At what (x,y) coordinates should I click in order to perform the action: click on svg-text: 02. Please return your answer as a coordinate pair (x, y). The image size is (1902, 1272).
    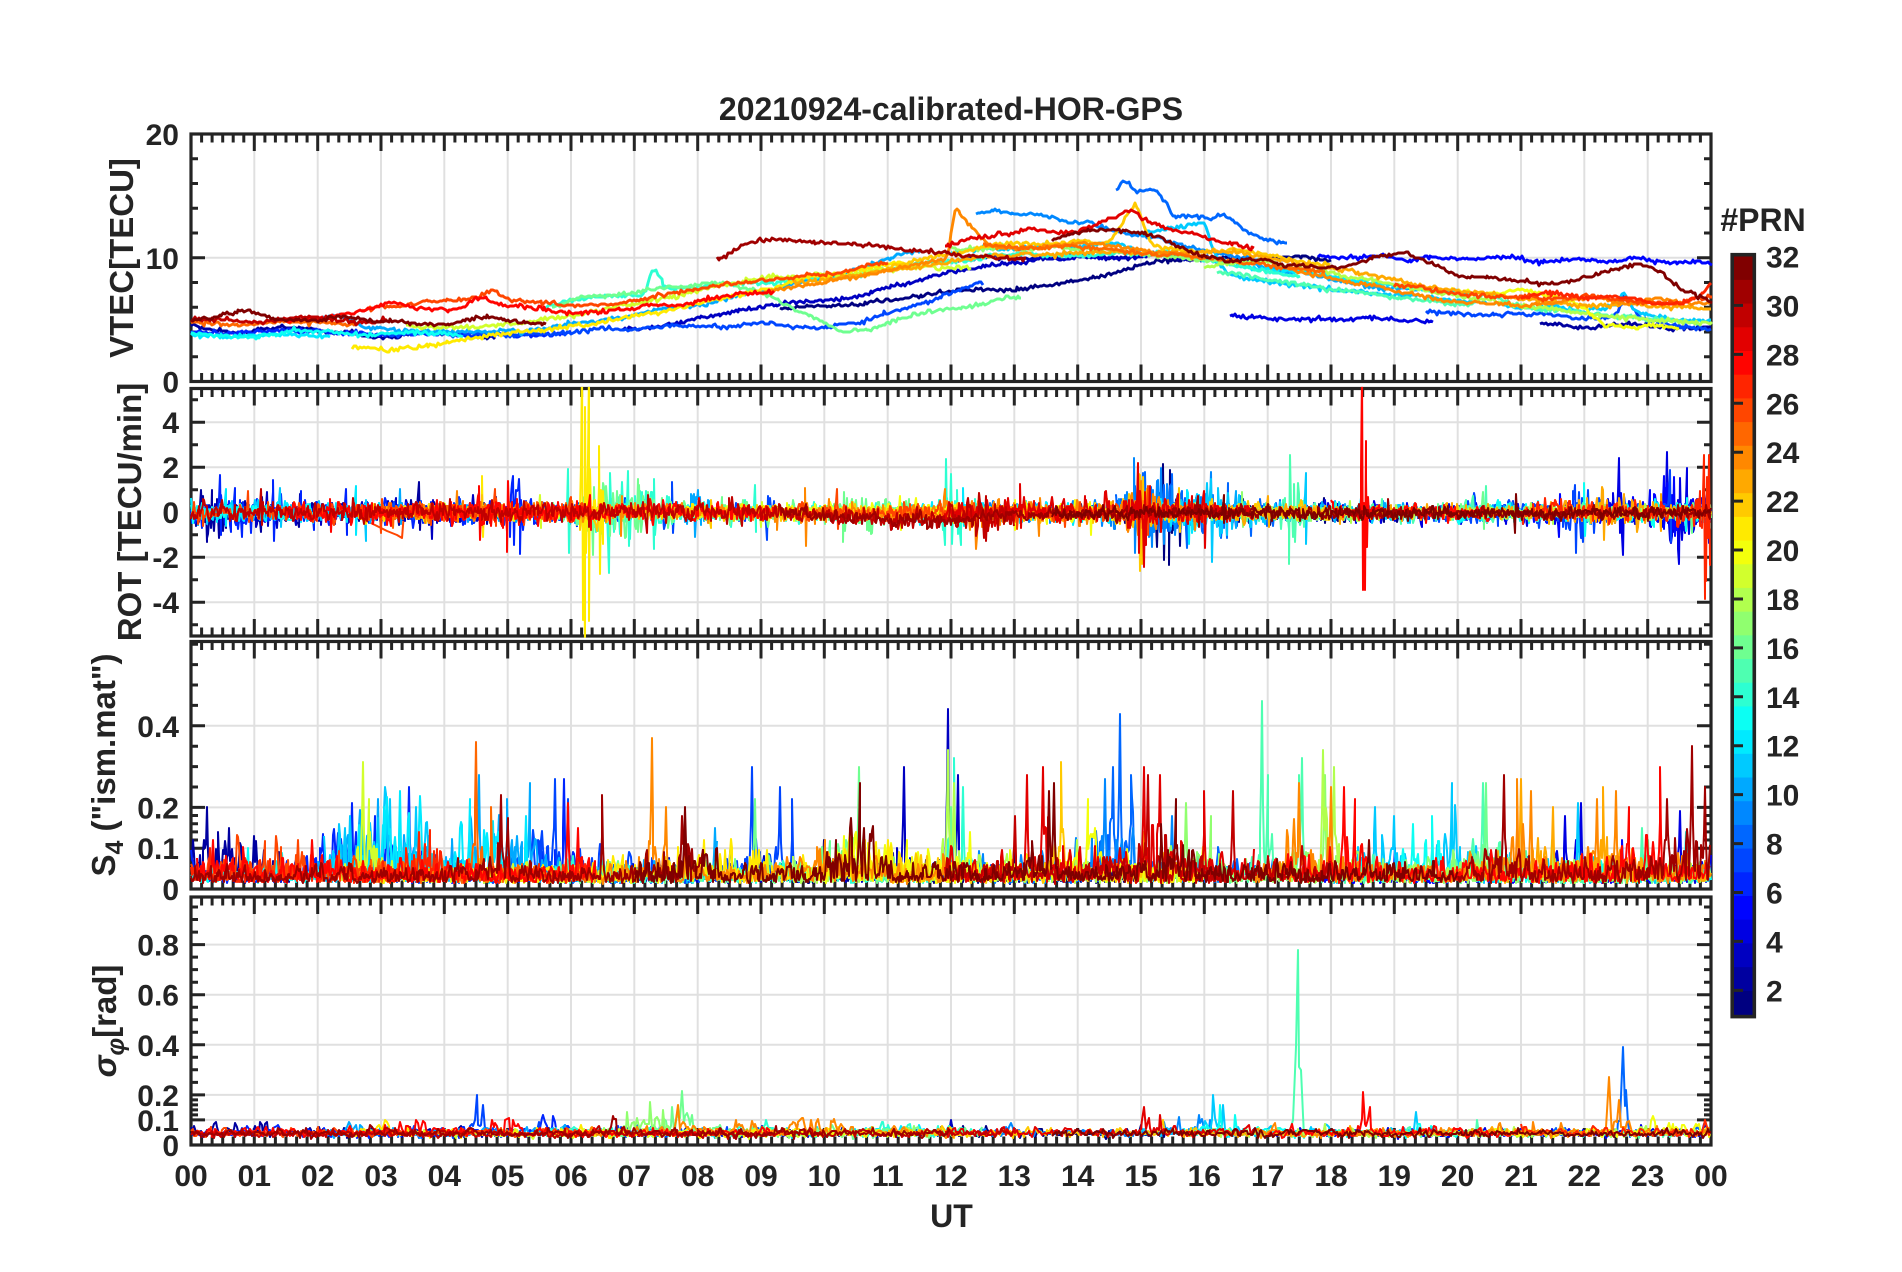
    Looking at the image, I should click on (317, 1176).